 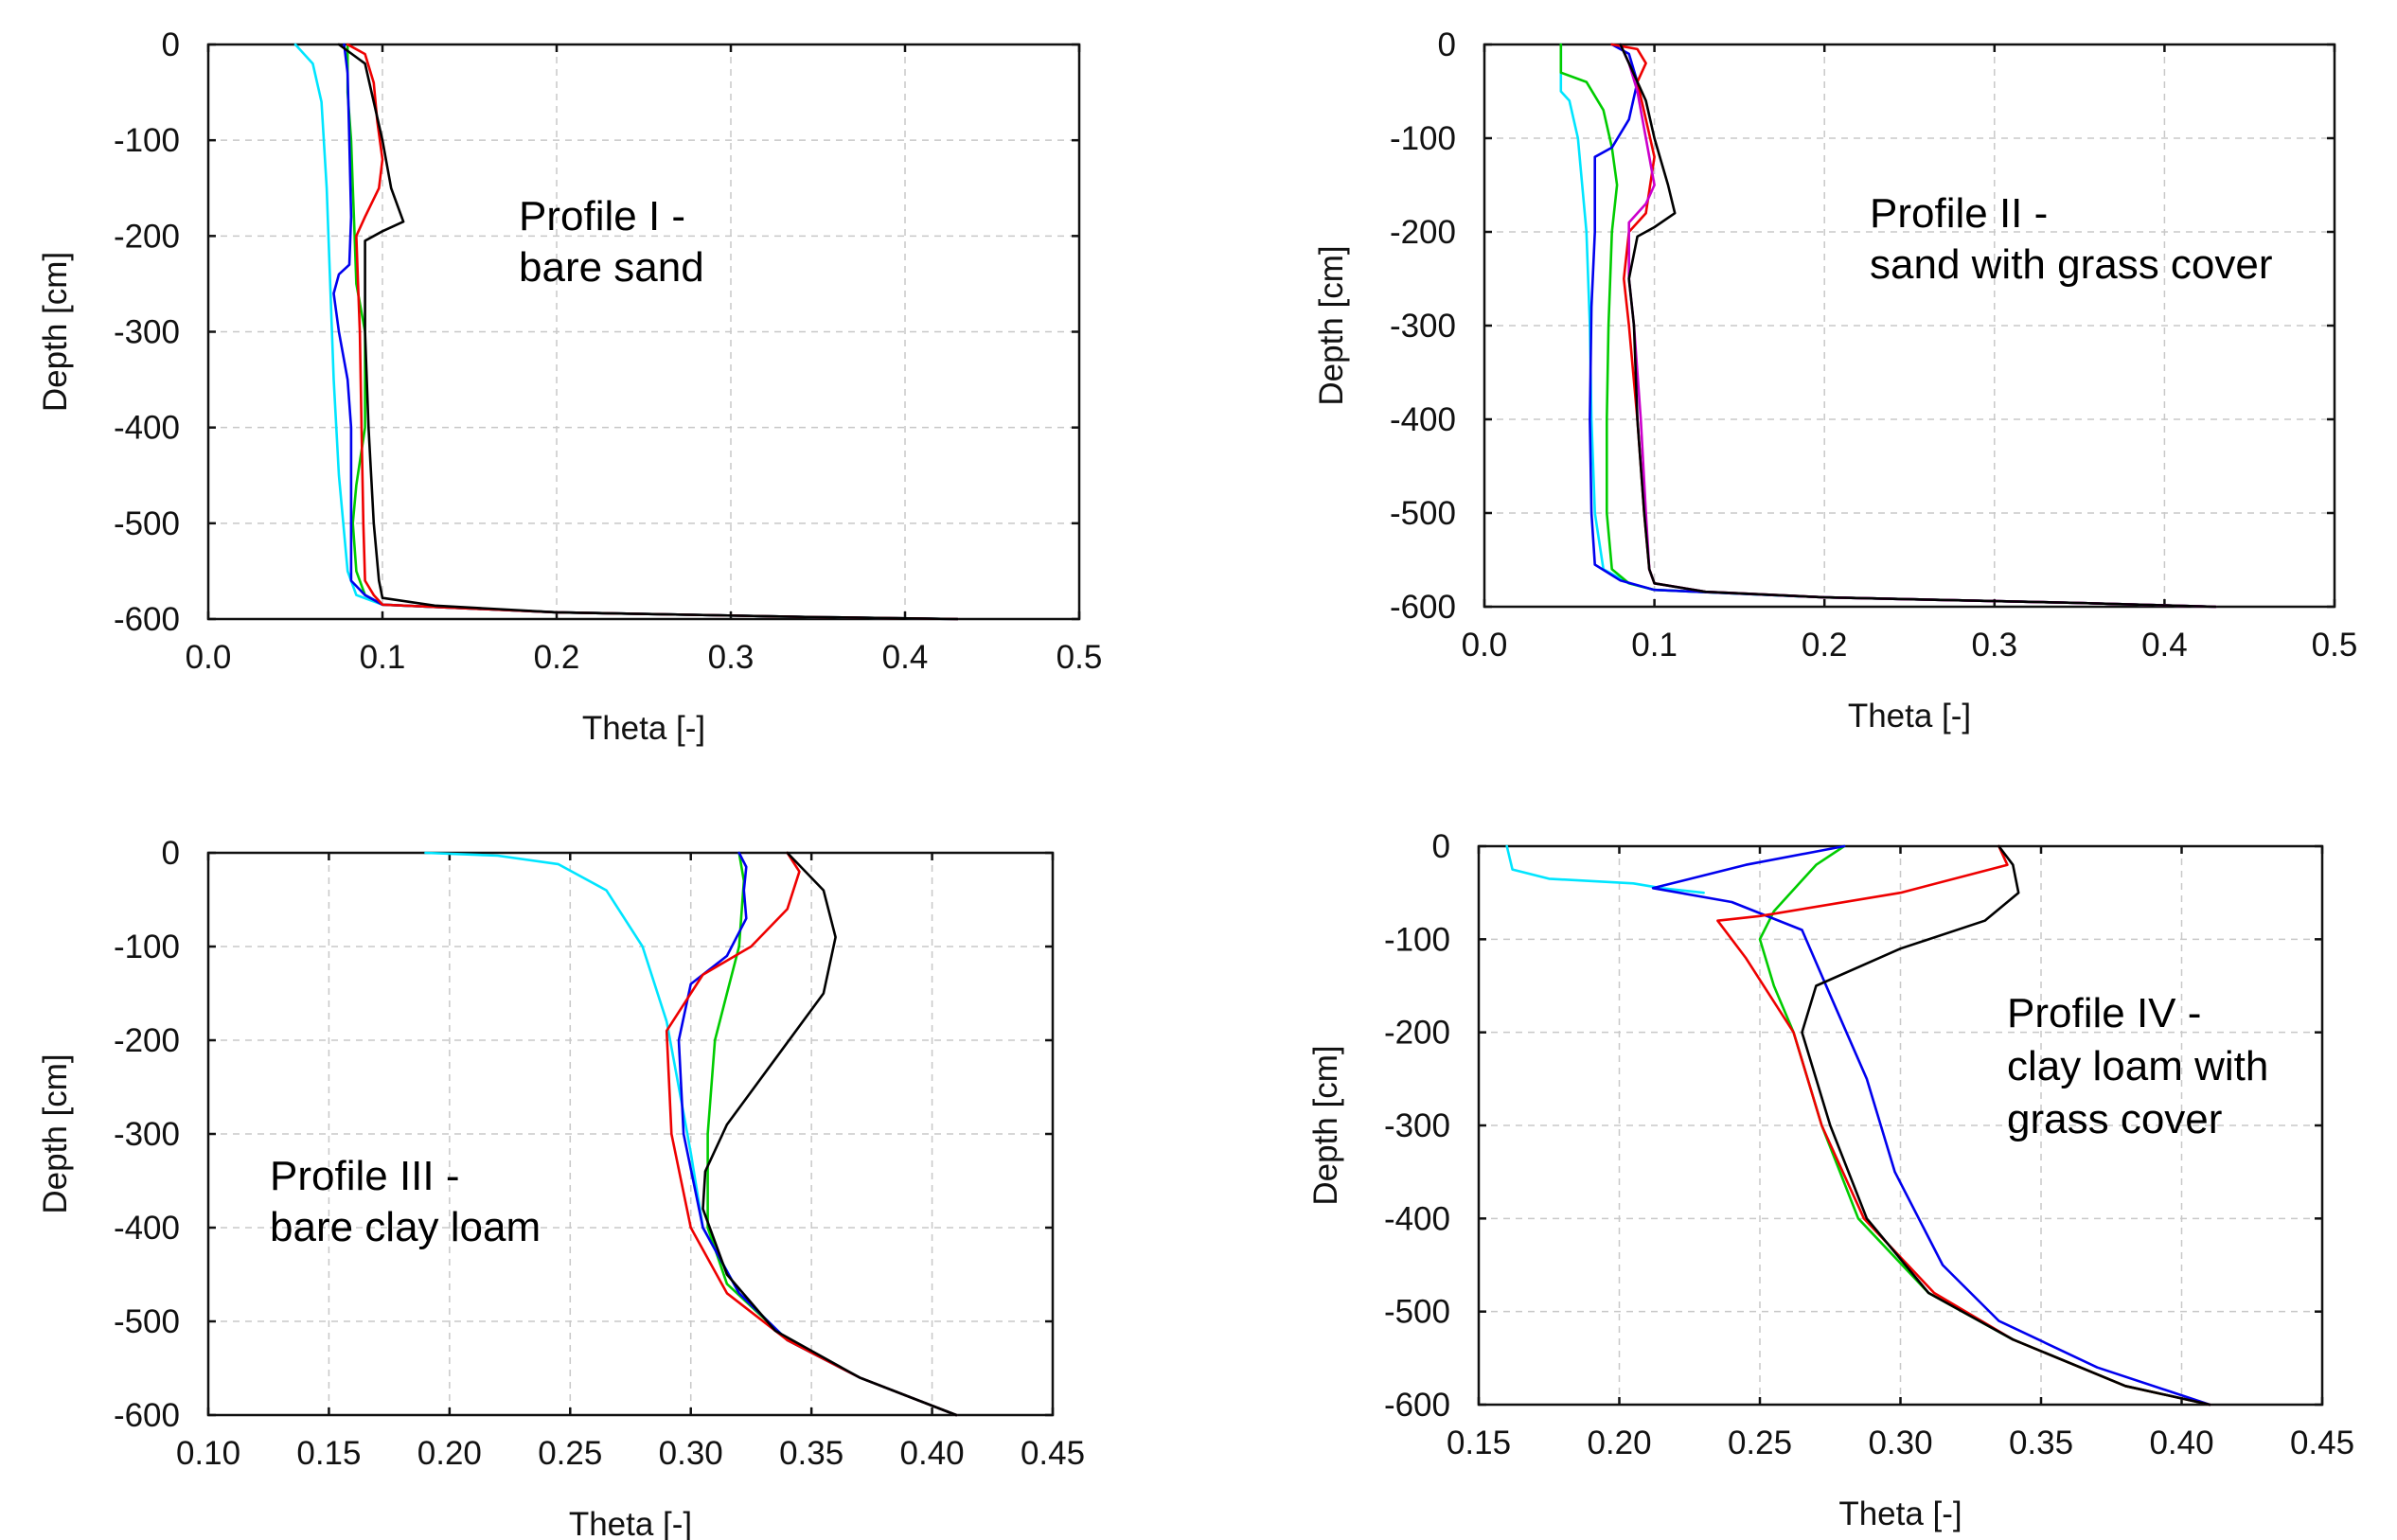 What do you see at coordinates (1959, 214) in the screenshot?
I see `panel-annotation-line: Profile II -` at bounding box center [1959, 214].